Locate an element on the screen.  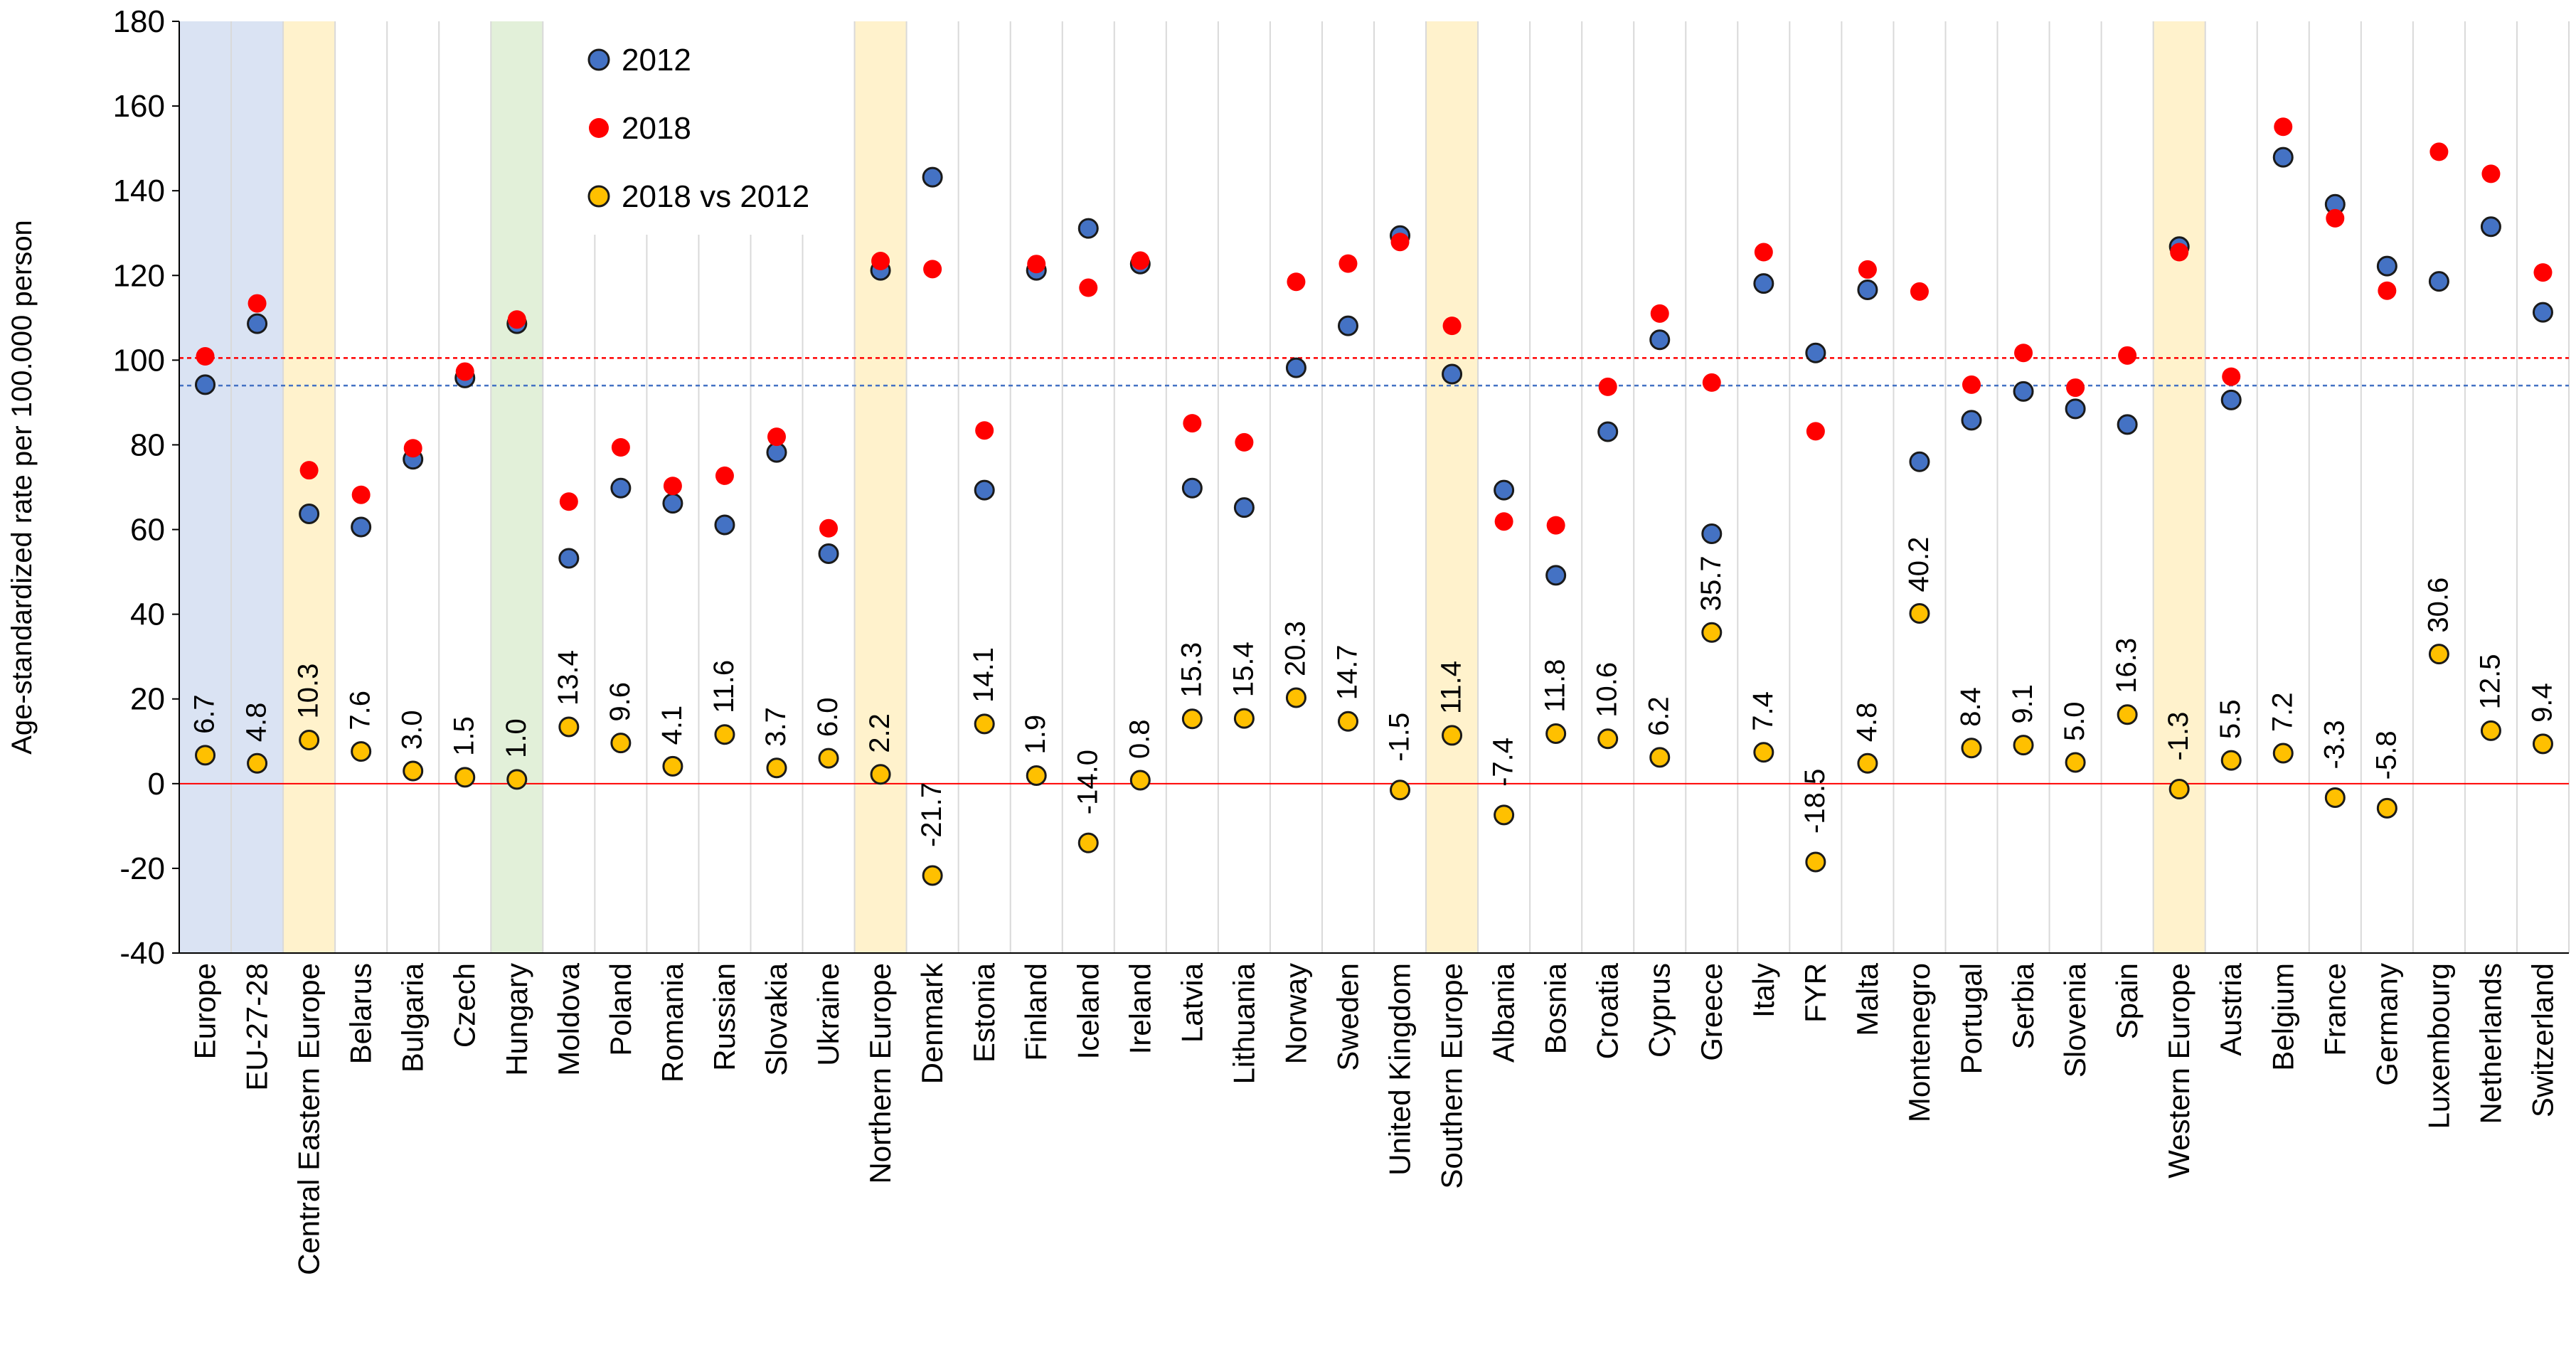
point-s2018-finland is located at coordinates (1036, 264).